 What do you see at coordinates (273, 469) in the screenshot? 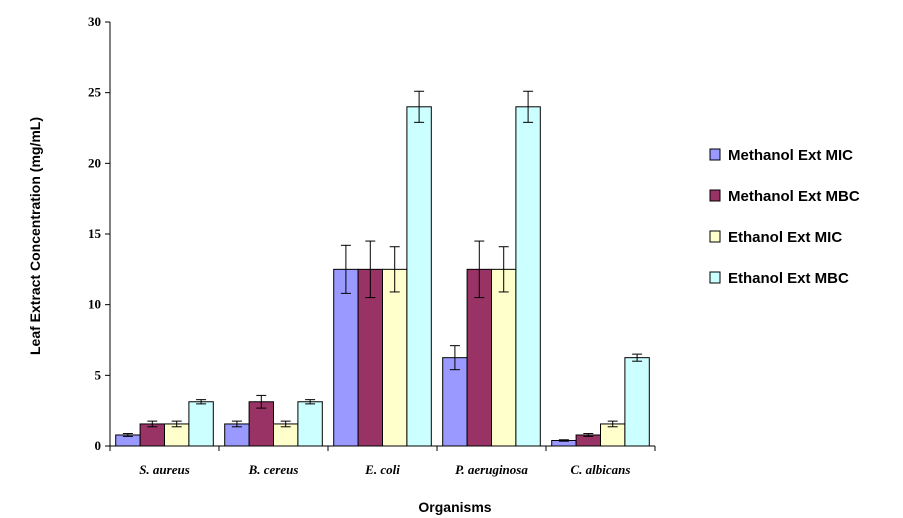
I see `x-tick-label: B. cereus` at bounding box center [273, 469].